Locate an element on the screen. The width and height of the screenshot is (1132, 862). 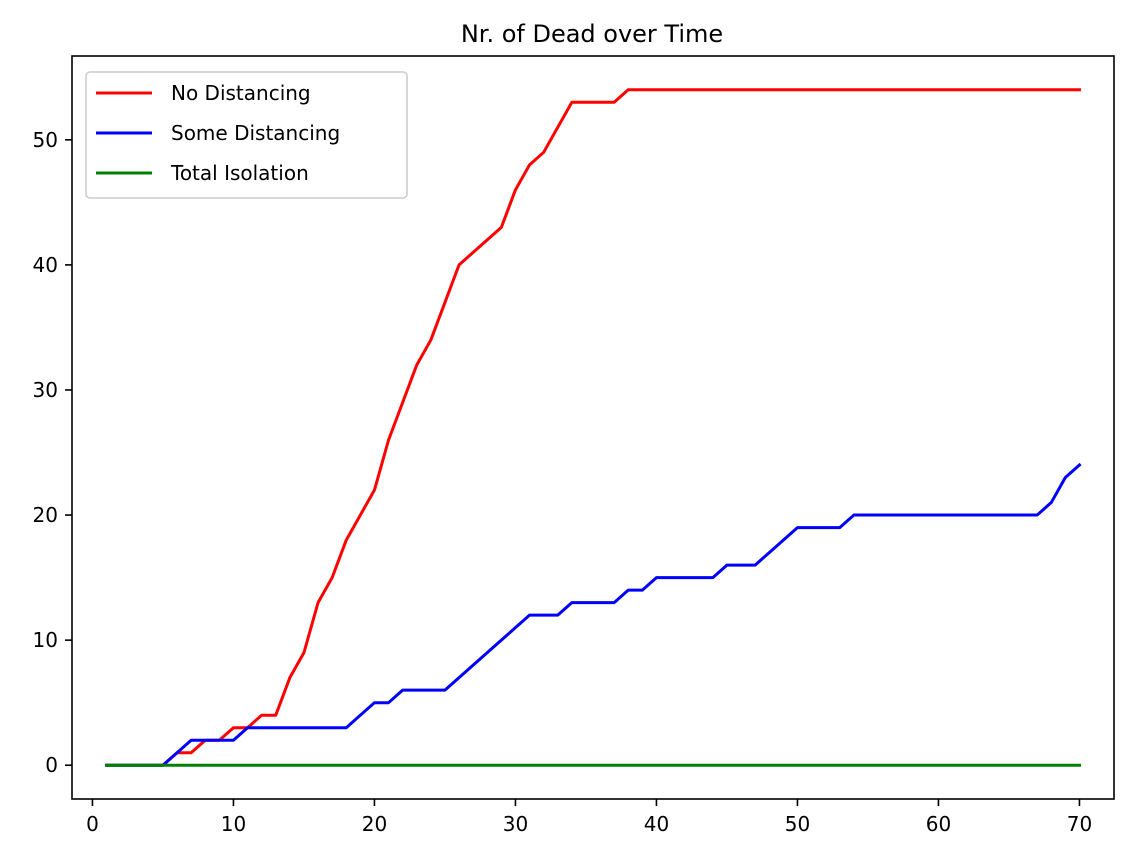
chart-title: Nr. of Dead over Time is located at coordinates (592, 34).